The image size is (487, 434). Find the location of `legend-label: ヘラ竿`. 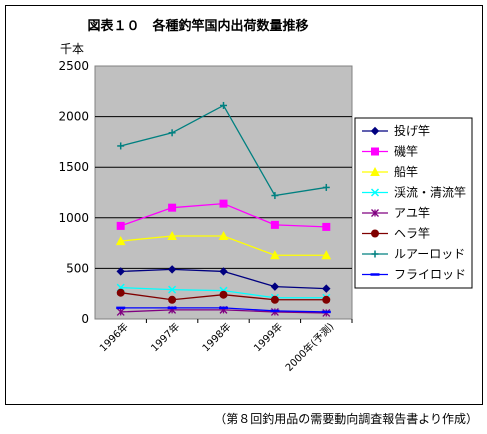

legend-label: ヘラ竿 is located at coordinates (412, 233).